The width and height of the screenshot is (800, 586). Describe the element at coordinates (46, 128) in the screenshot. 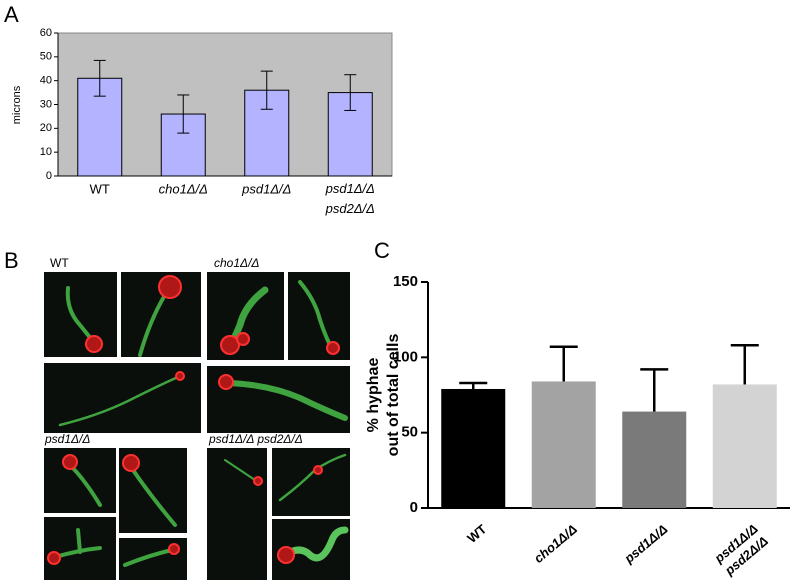

I see `y-tick-label: 20` at that location.